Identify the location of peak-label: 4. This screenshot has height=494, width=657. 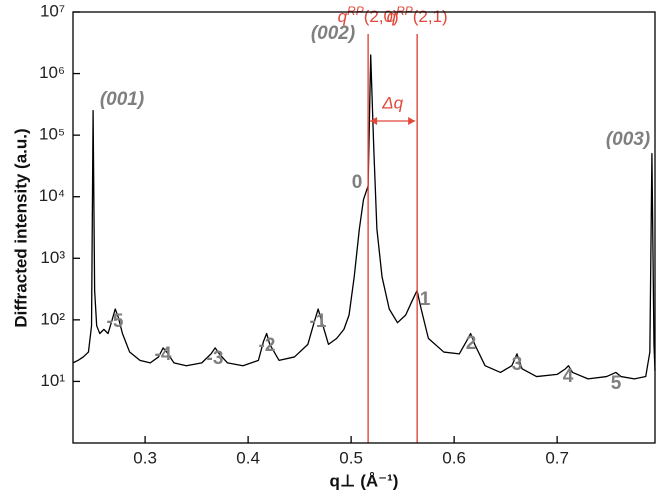
(568, 376).